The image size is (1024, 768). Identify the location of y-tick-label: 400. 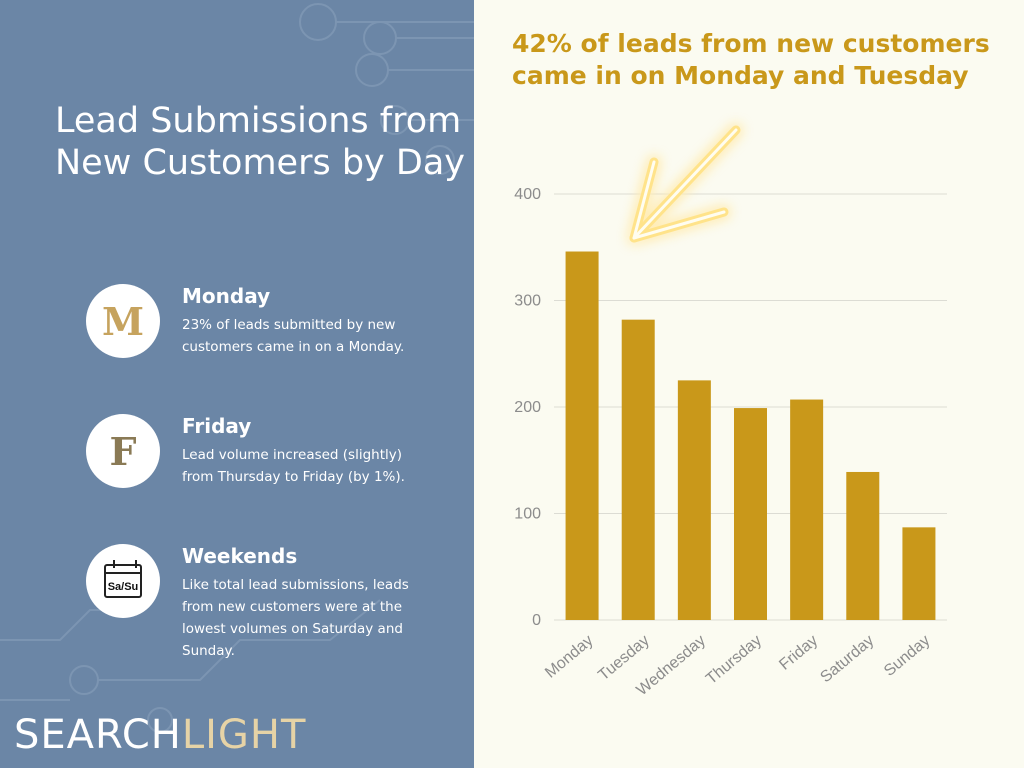
(527, 194).